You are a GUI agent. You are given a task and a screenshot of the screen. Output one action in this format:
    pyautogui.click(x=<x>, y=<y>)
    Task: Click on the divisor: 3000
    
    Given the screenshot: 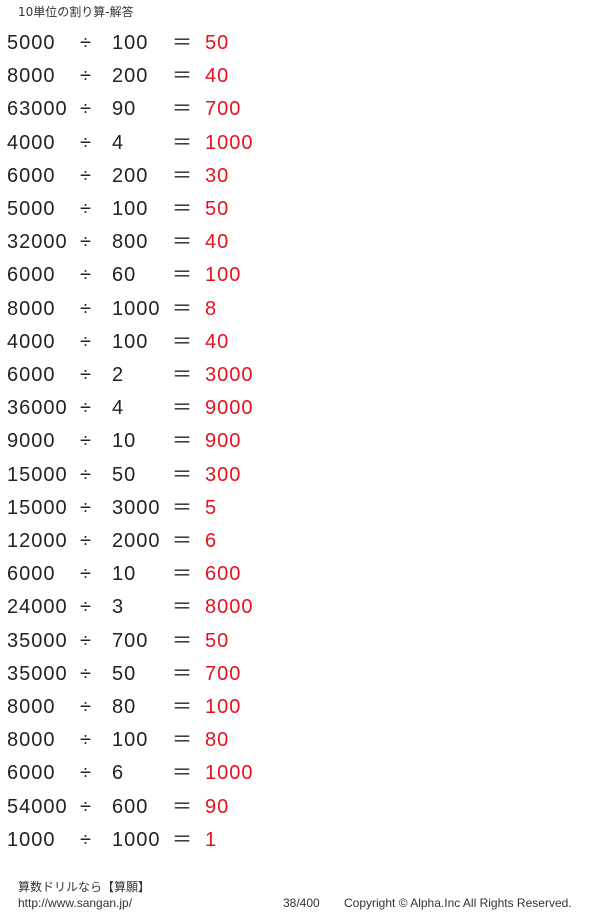 What is the action you would take?
    pyautogui.click(x=136, y=507)
    